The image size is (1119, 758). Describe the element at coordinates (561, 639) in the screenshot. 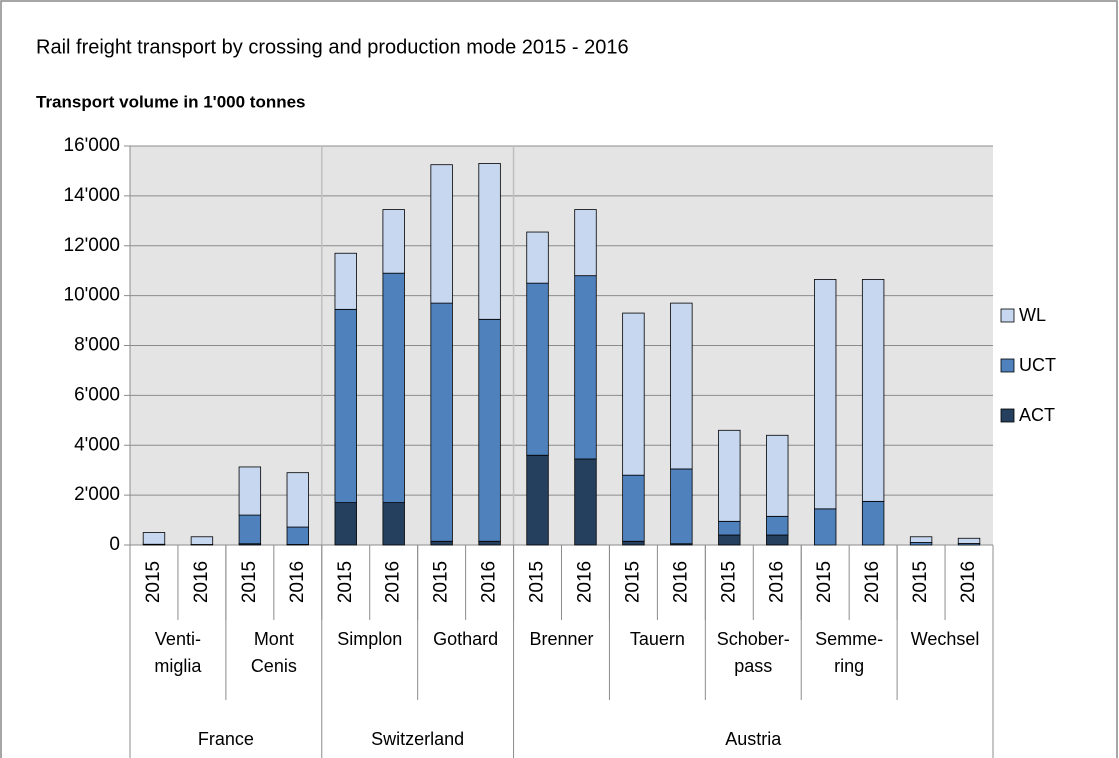

I see `crossing-label: Brenner` at that location.